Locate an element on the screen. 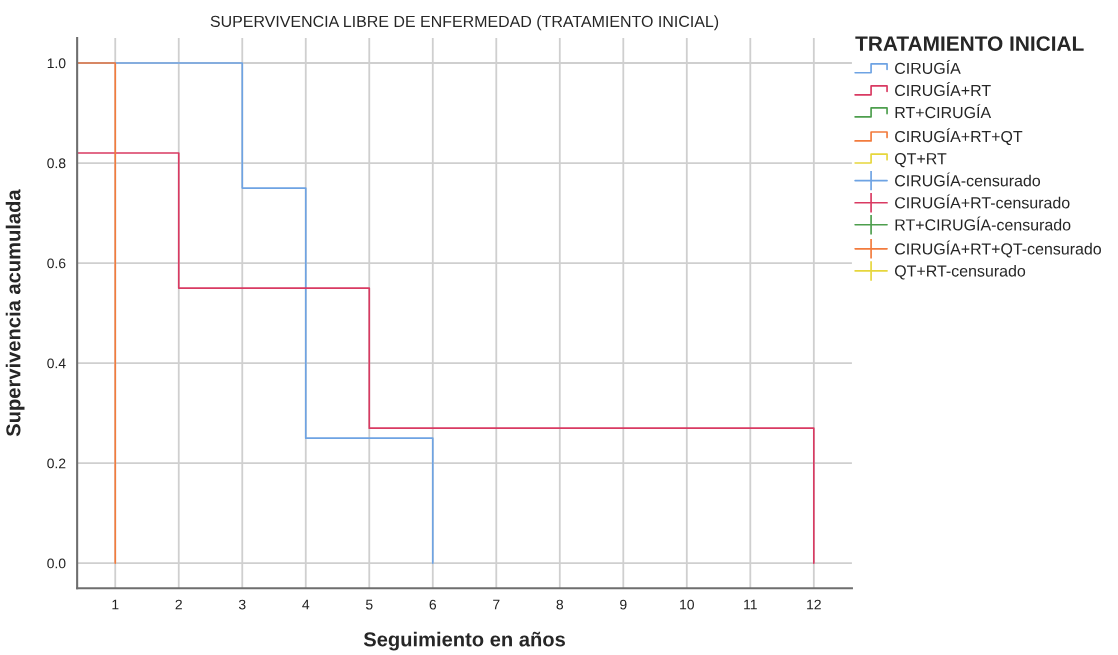 The height and width of the screenshot is (655, 1118). legend-label: QT+RT is located at coordinates (921, 160).